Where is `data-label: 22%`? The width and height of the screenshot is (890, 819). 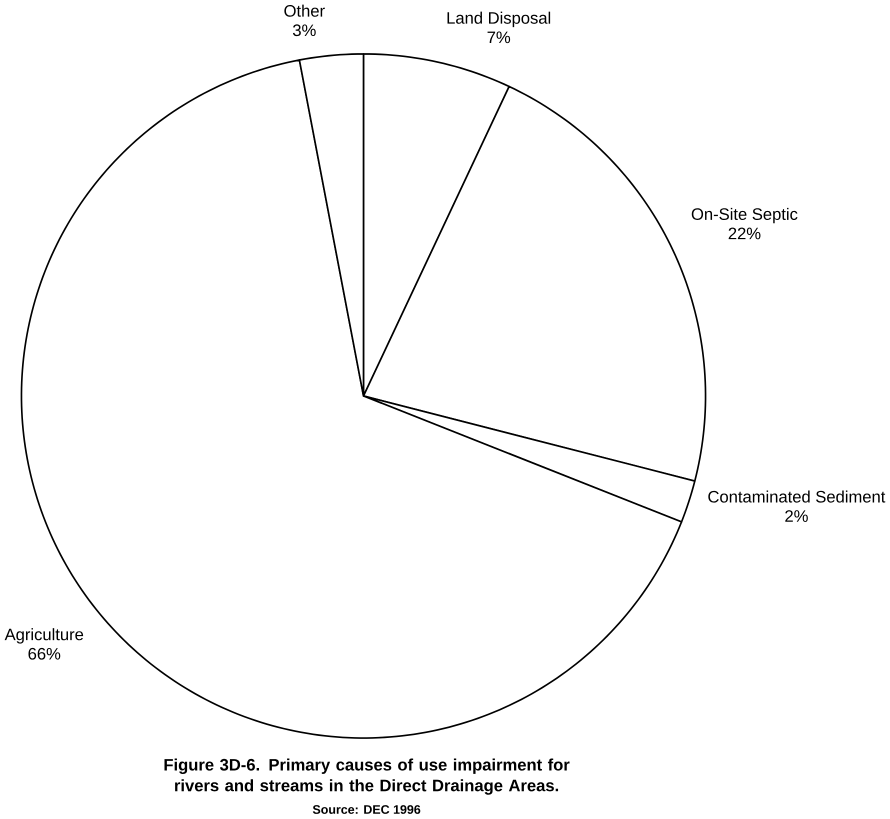 data-label: 22% is located at coordinates (744, 234).